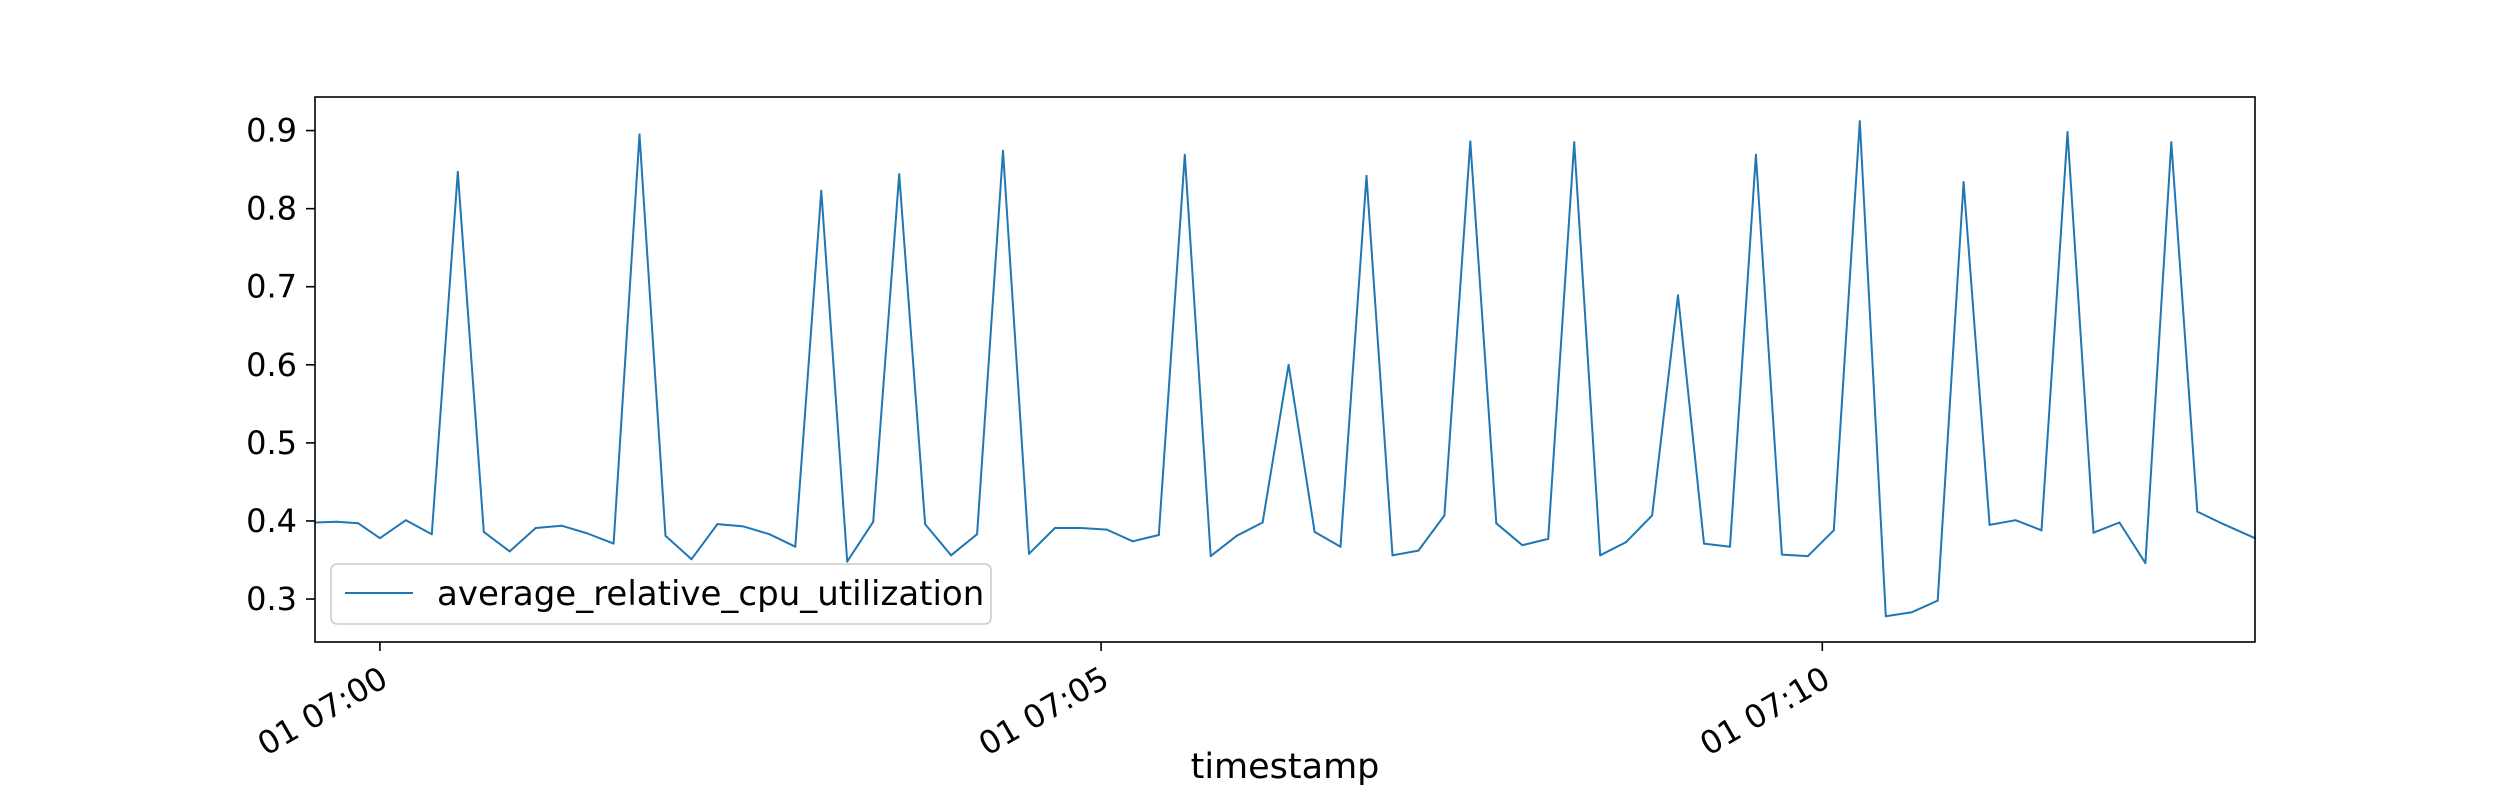 The image size is (2500, 800). What do you see at coordinates (1043, 711) in the screenshot?
I see `x-tick-label: 01 07:05` at bounding box center [1043, 711].